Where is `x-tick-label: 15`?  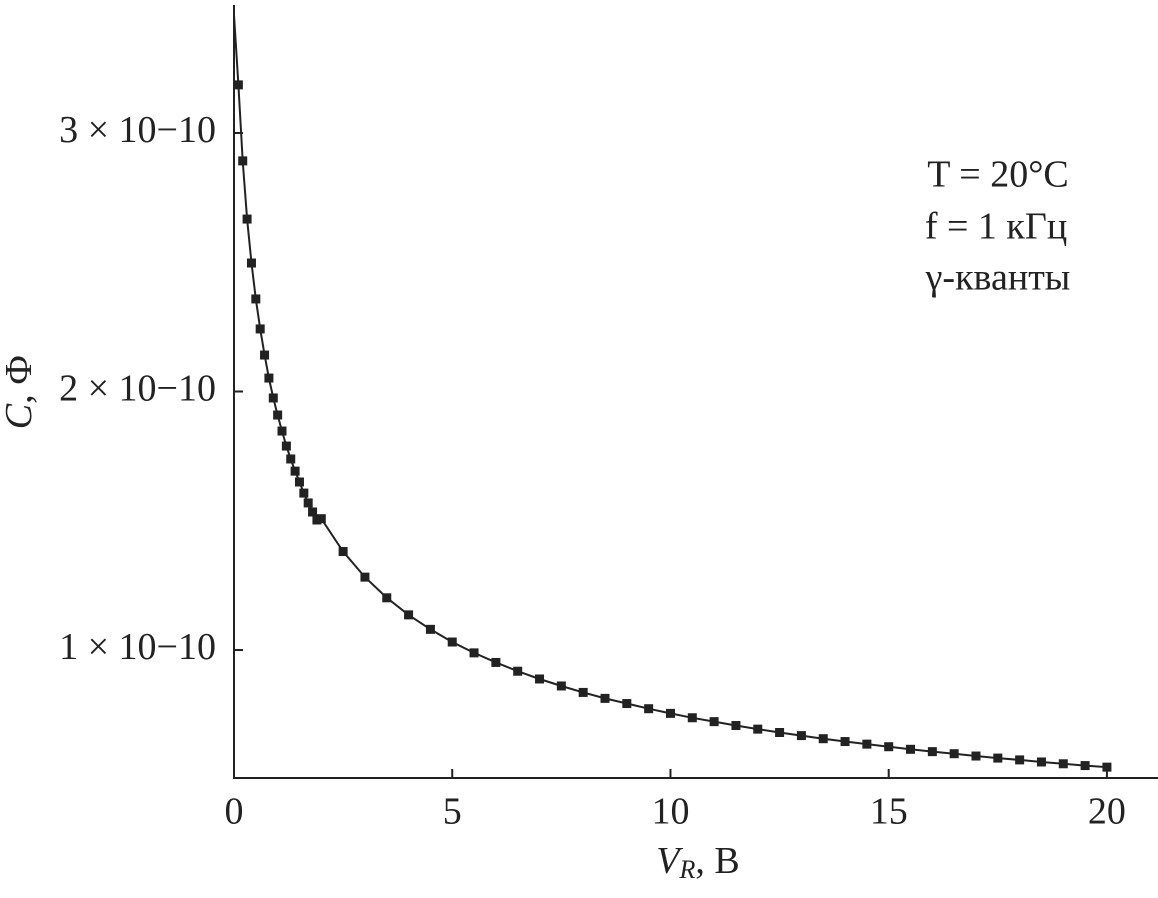 x-tick-label: 15 is located at coordinates (889, 812).